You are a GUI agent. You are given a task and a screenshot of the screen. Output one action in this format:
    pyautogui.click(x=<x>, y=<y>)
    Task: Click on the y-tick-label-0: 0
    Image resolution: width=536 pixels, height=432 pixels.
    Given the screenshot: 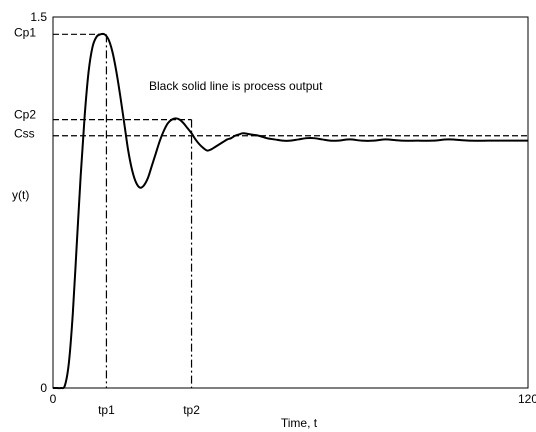 What is the action you would take?
    pyautogui.click(x=43, y=388)
    